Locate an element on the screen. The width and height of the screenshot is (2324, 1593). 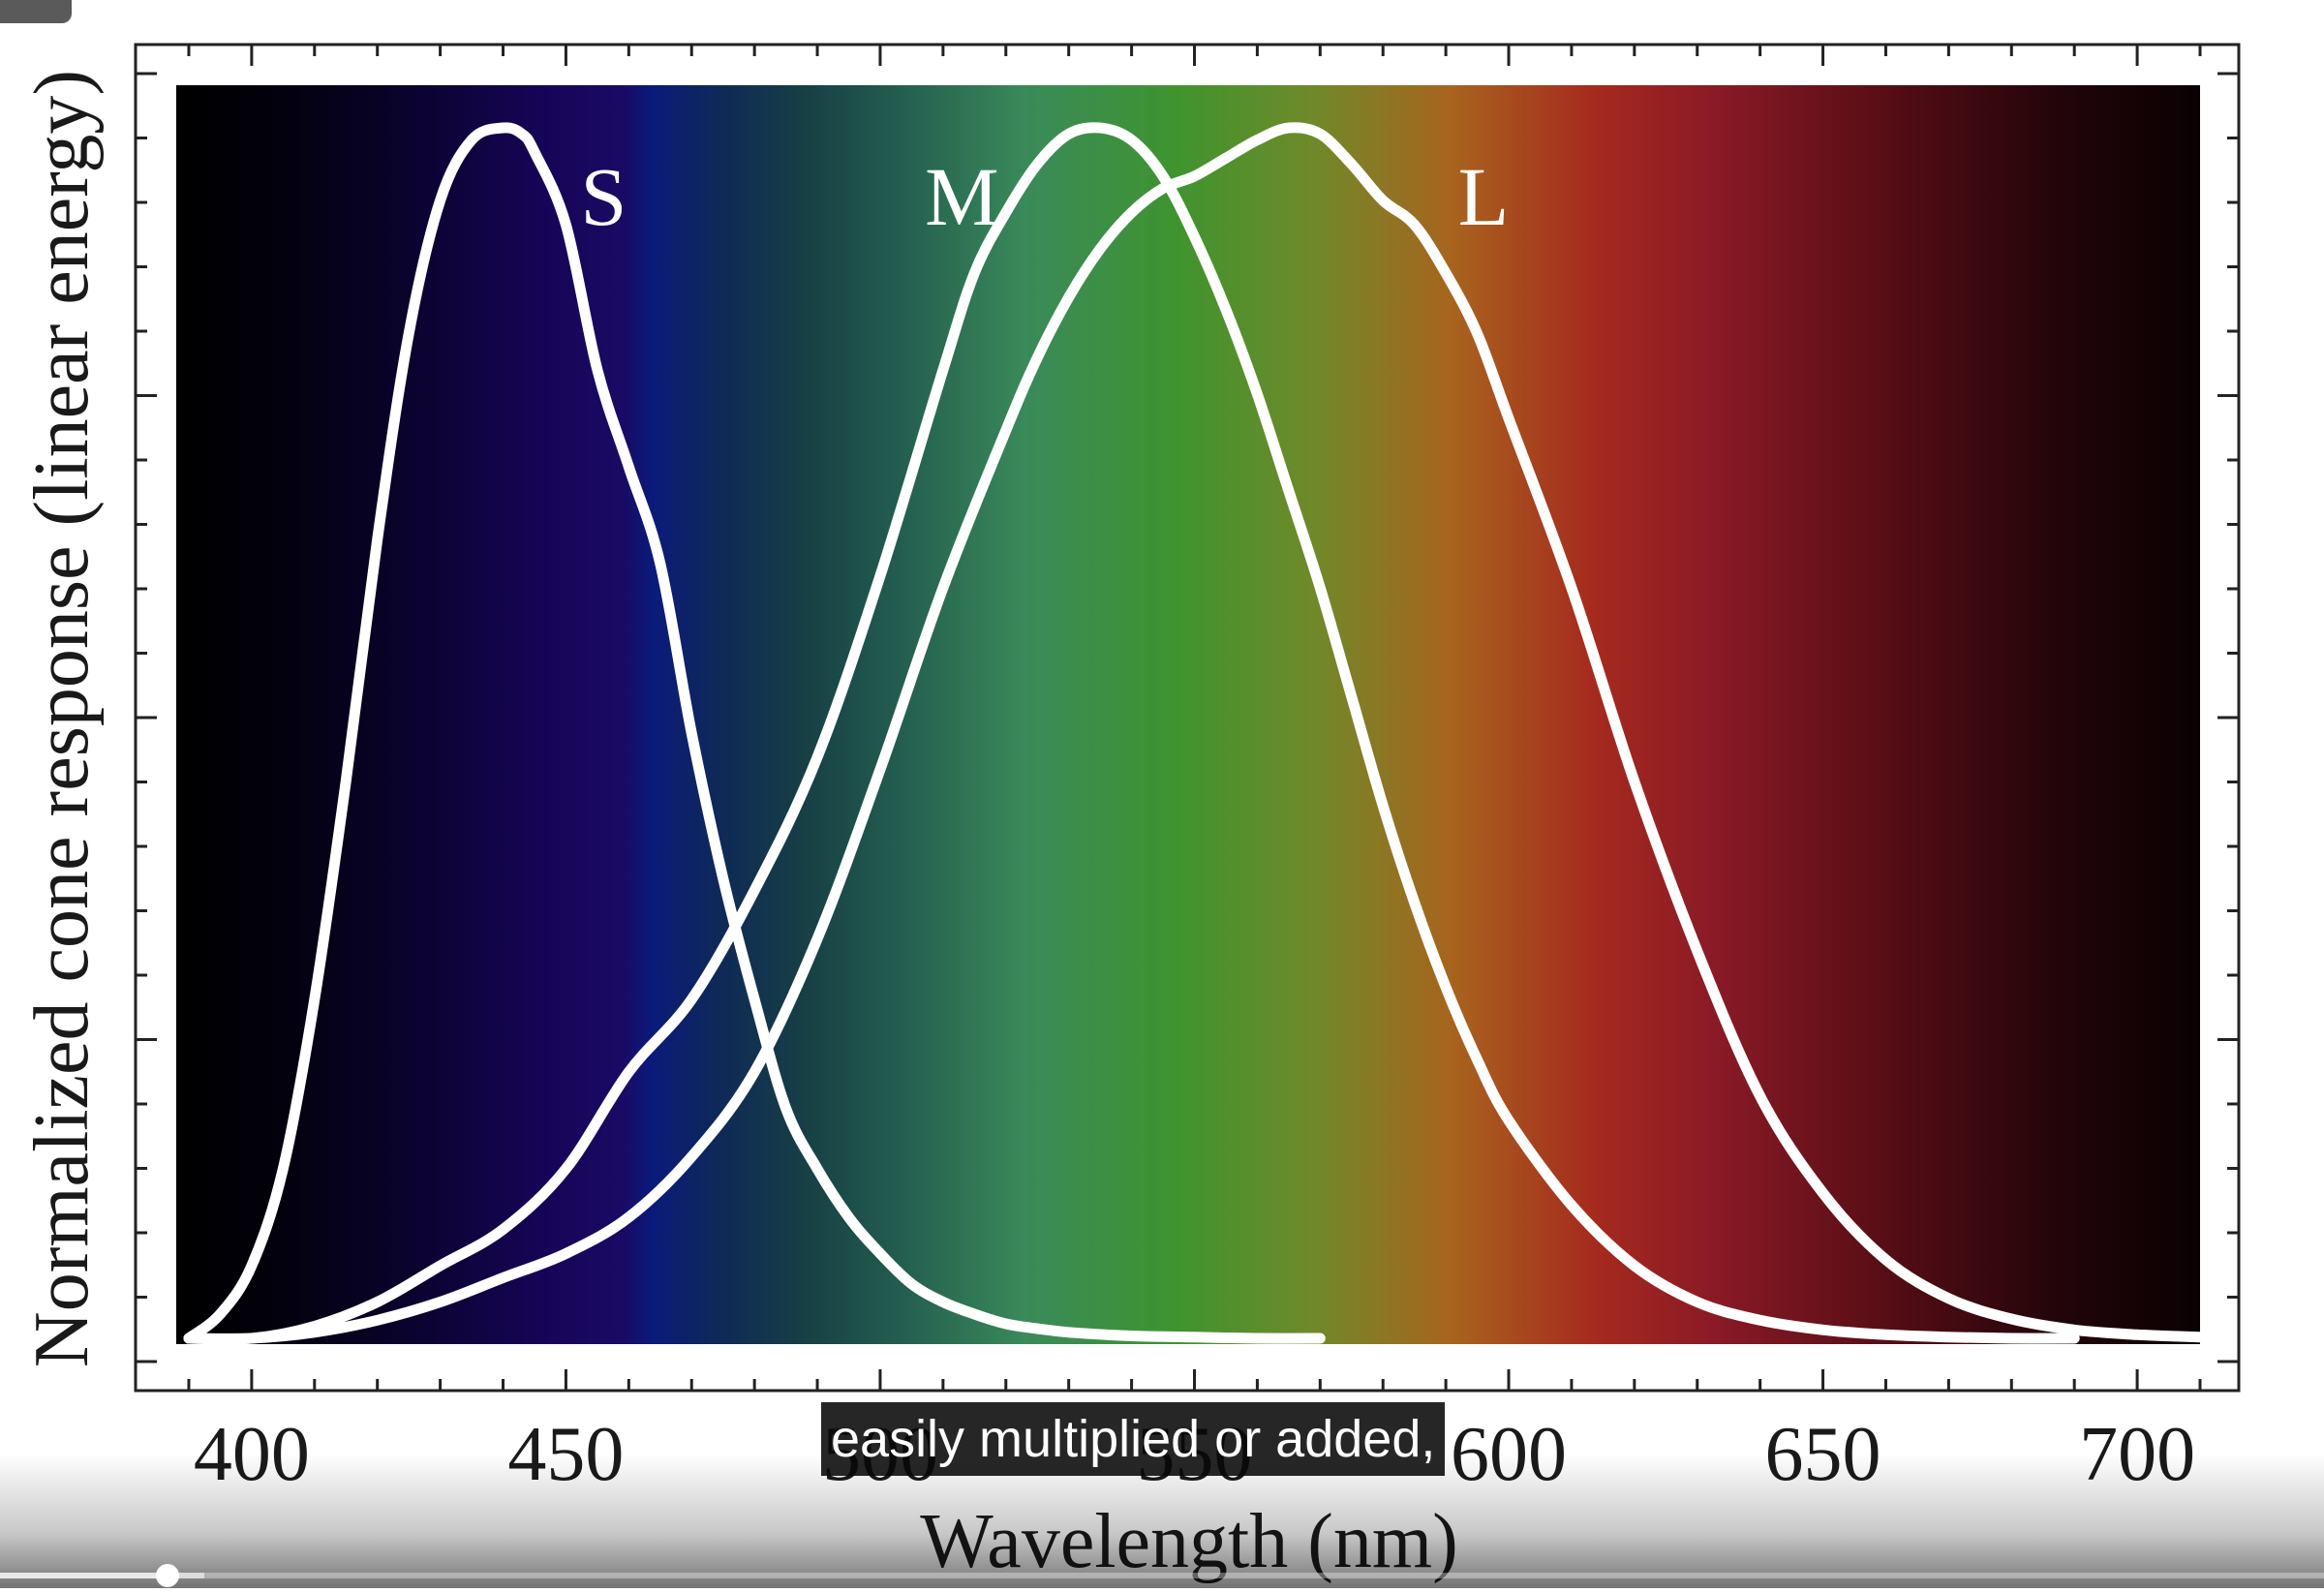
scrubber-handle is located at coordinates (167, 1575).